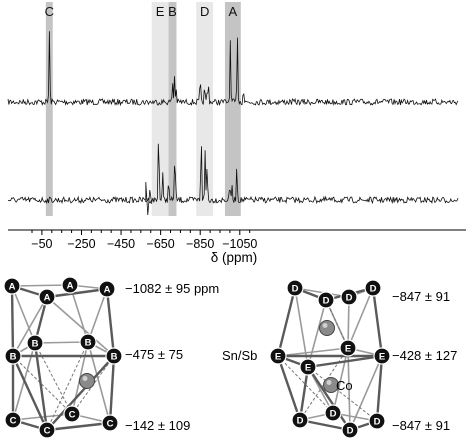 The image size is (474, 442). I want to click on band-e, so click(160, 109).